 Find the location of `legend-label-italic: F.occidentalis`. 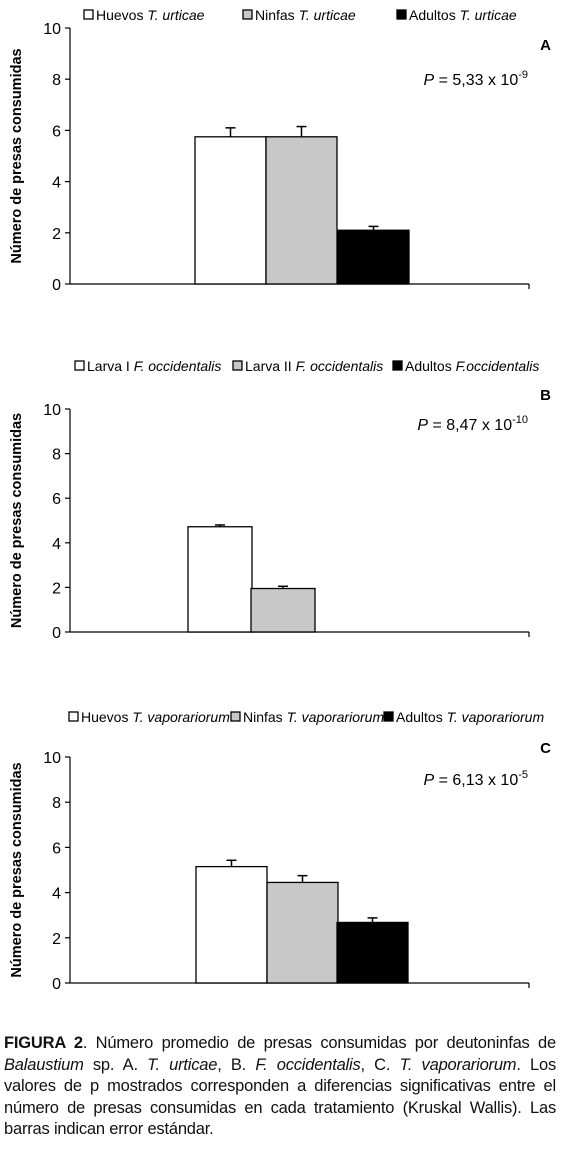

legend-label-italic: F.occidentalis is located at coordinates (498, 366).